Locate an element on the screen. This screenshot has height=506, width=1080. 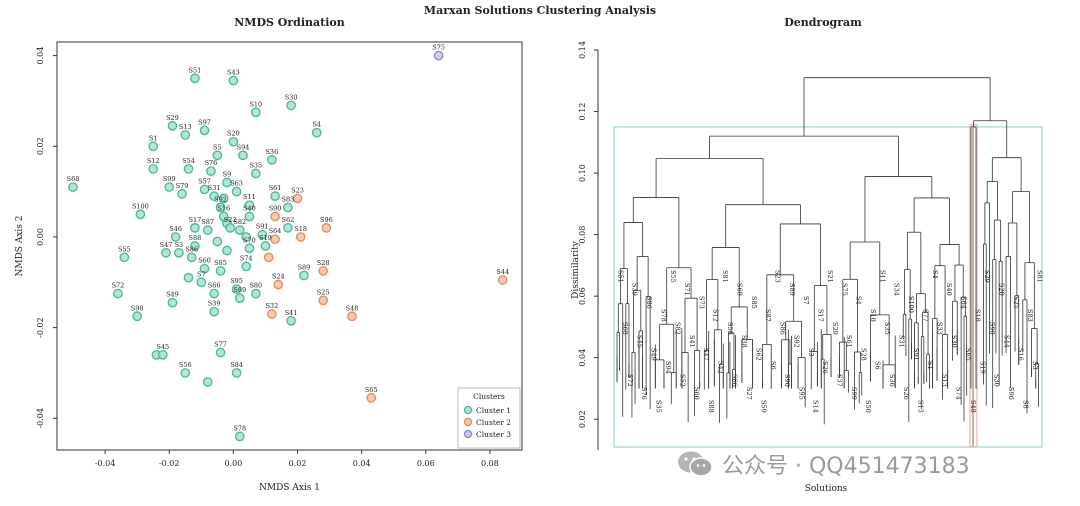
dendro-leaf-label: S74 is located at coordinates (959, 393).